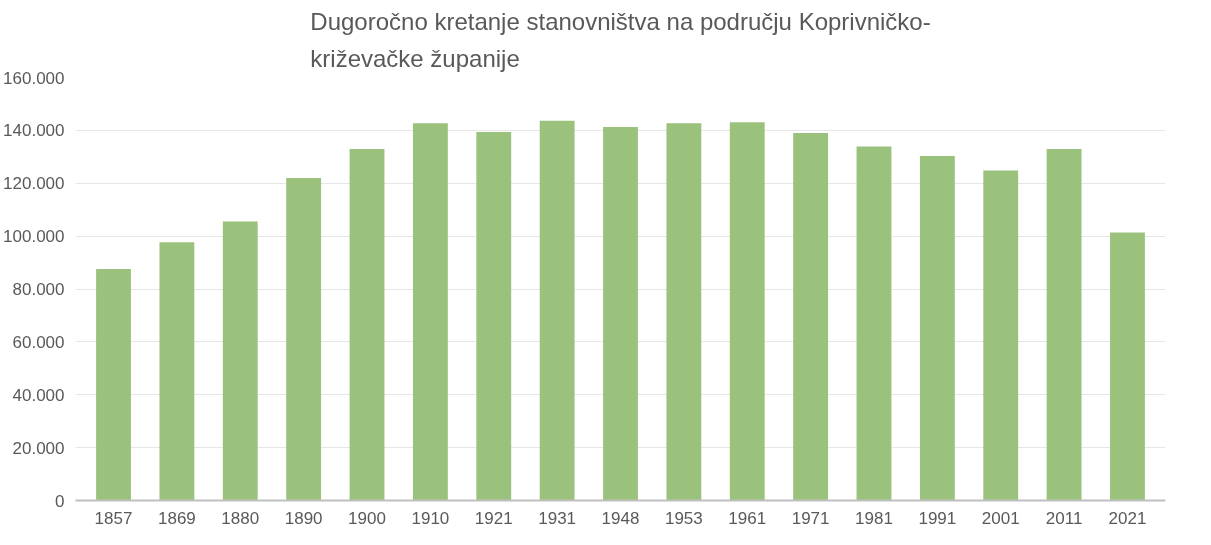 The width and height of the screenshot is (1211, 545). What do you see at coordinates (38, 395) in the screenshot?
I see `y-tick-label: 40.000` at bounding box center [38, 395].